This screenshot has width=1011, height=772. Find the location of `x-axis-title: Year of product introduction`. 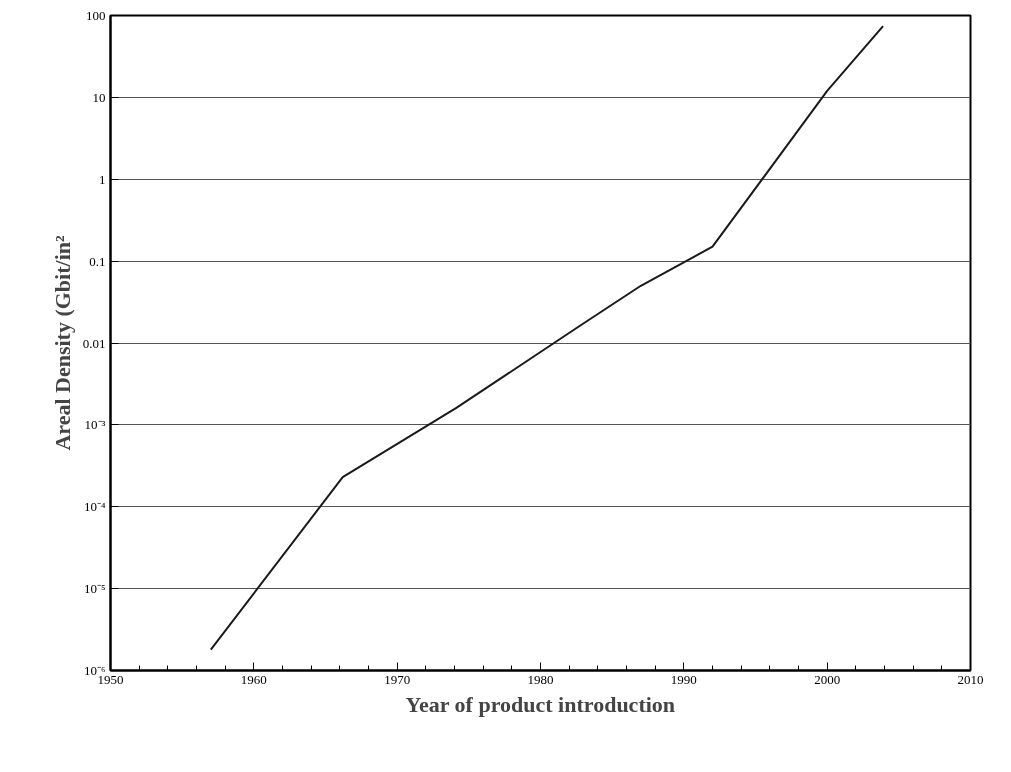

x-axis-title: Year of product introduction is located at coordinates (540, 704).